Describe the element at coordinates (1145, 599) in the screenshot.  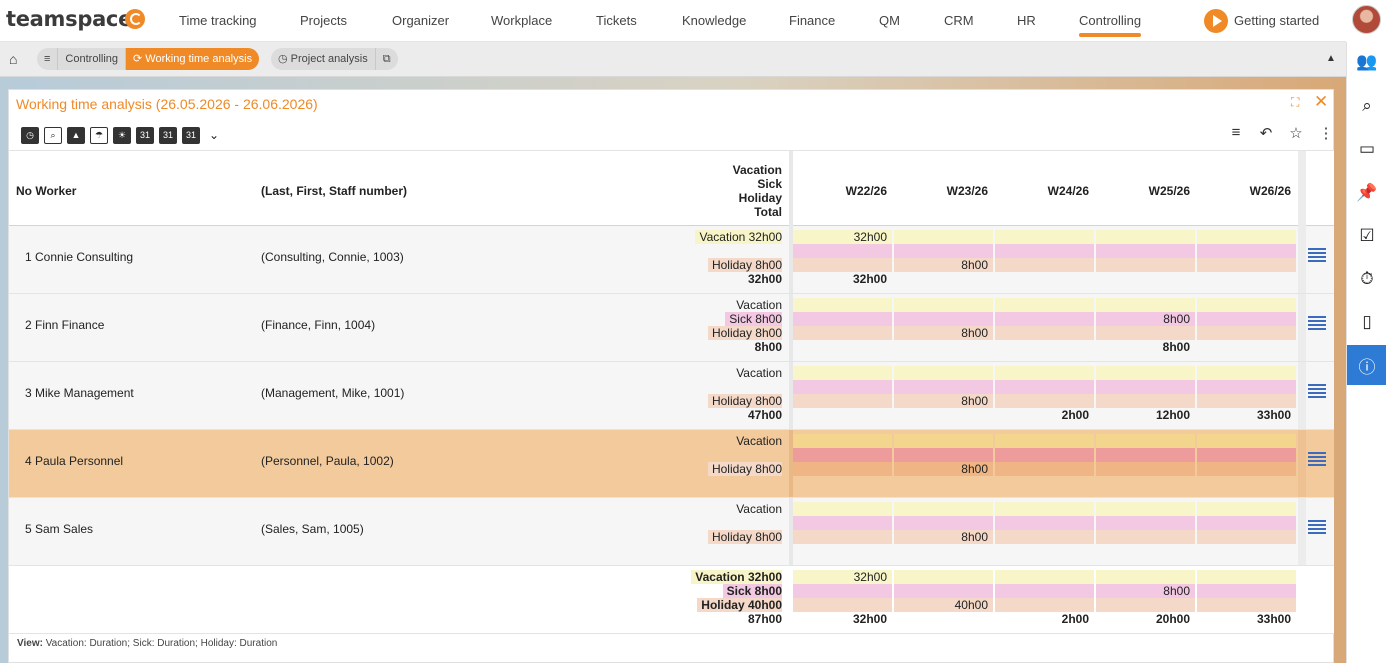
I see `week-cell: 8h00 20h00` at that location.